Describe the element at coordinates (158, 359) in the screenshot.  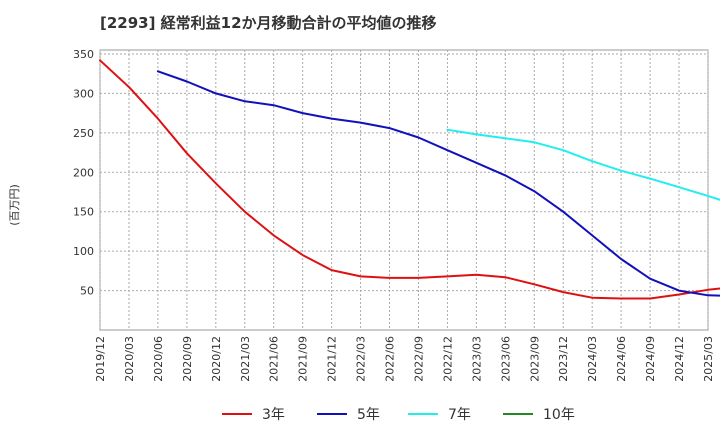
I see `x-tick-label: 2020/06` at that location.